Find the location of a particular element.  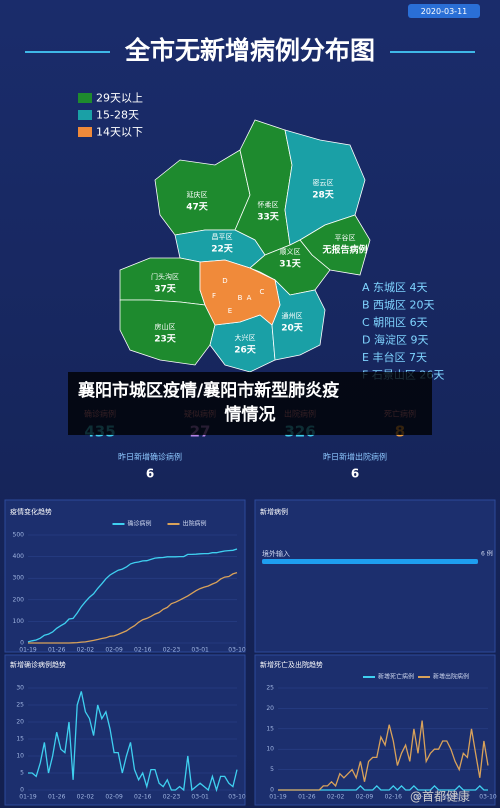

legend-label: 确诊病例 is located at coordinates (140, 524).